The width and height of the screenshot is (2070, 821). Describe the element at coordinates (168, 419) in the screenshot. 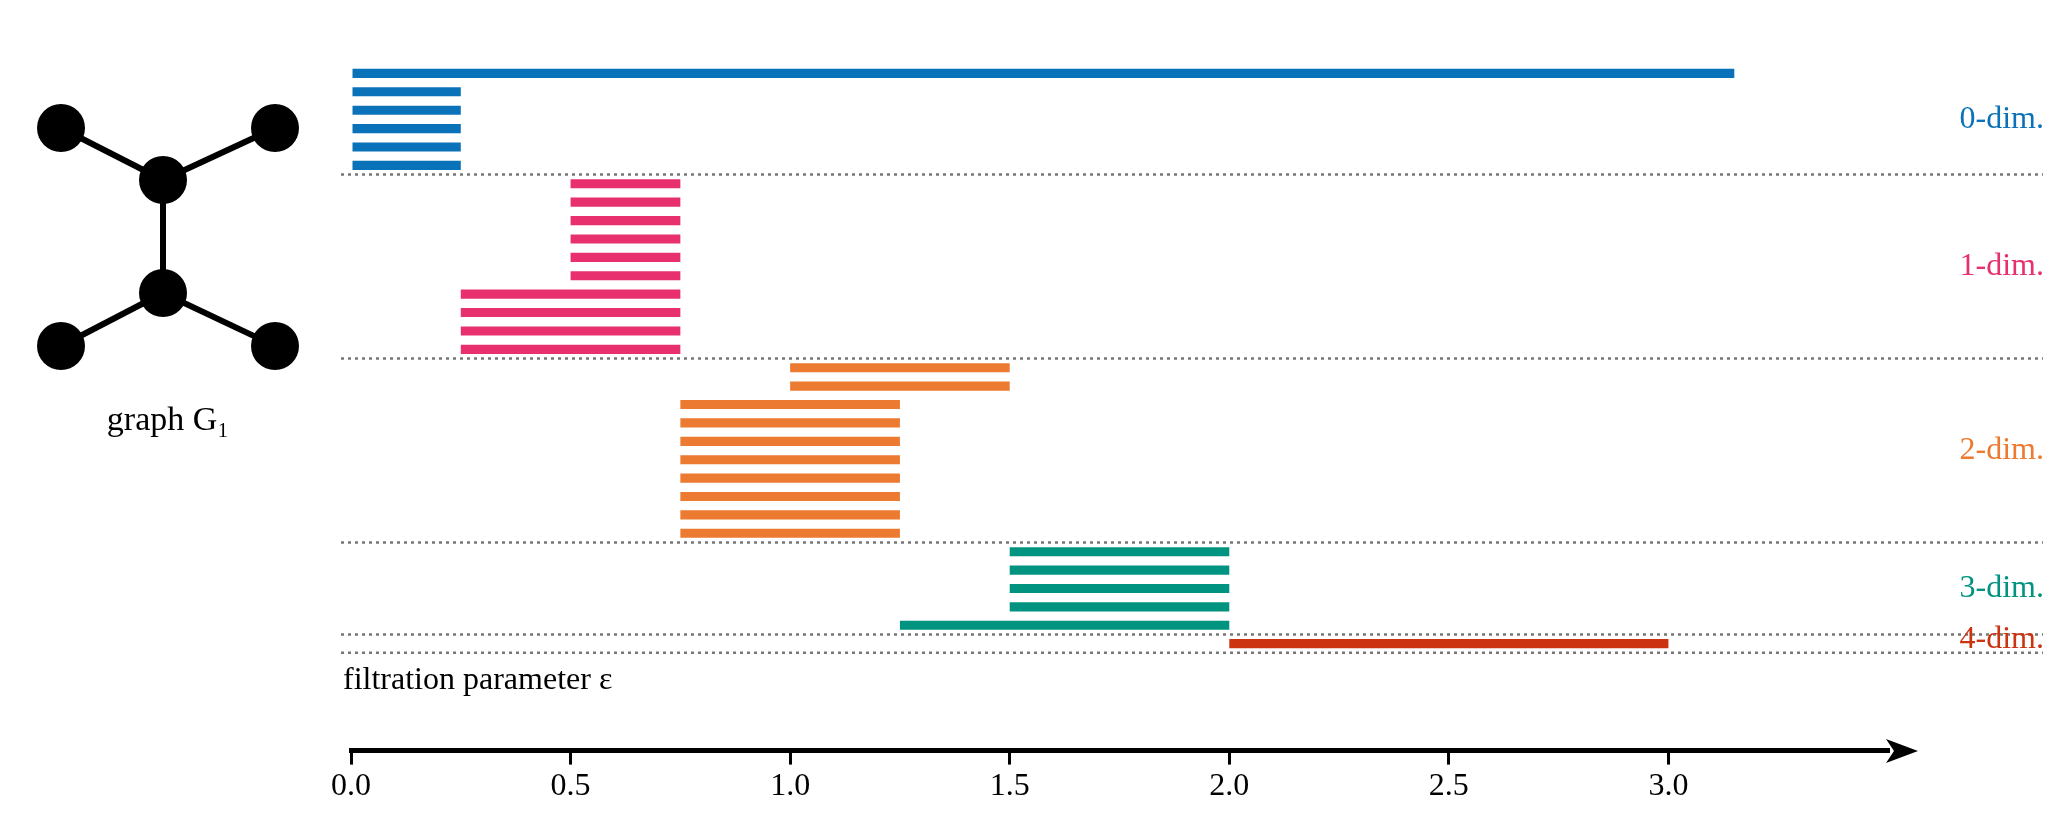

I see `text: graph G₁` at that location.